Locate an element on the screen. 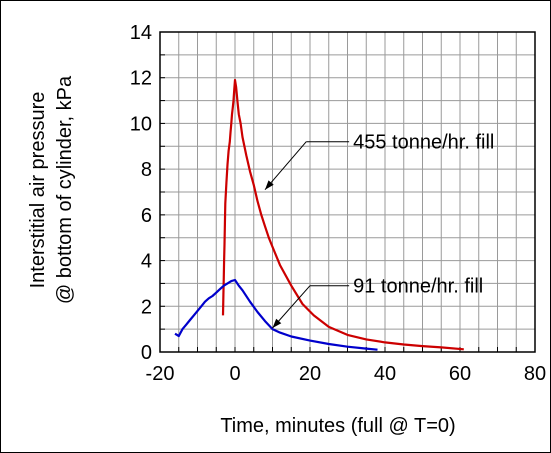  y-tick-label: 6 is located at coordinates (146, 216).